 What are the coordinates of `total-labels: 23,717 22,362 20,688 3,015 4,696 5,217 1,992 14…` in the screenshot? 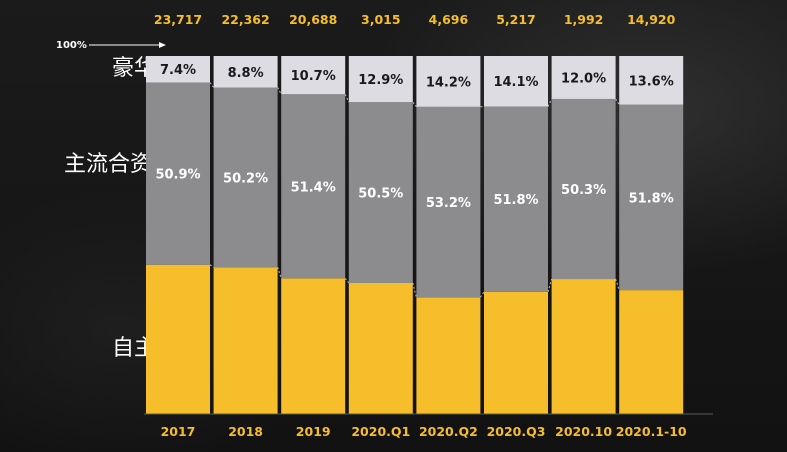 It's located at (415, 19).